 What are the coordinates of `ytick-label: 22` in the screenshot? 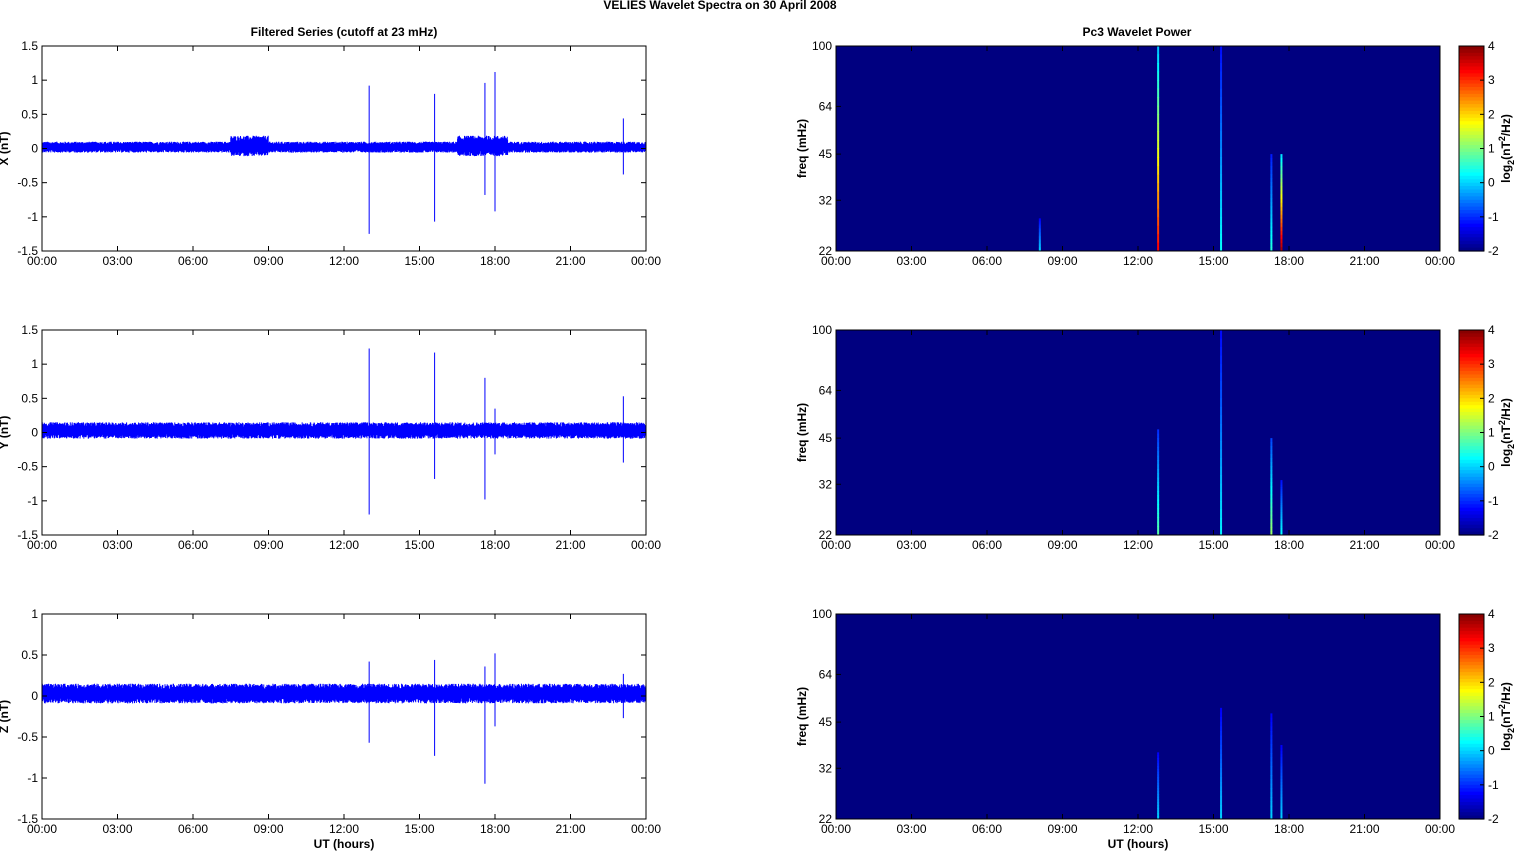 It's located at (826, 535).